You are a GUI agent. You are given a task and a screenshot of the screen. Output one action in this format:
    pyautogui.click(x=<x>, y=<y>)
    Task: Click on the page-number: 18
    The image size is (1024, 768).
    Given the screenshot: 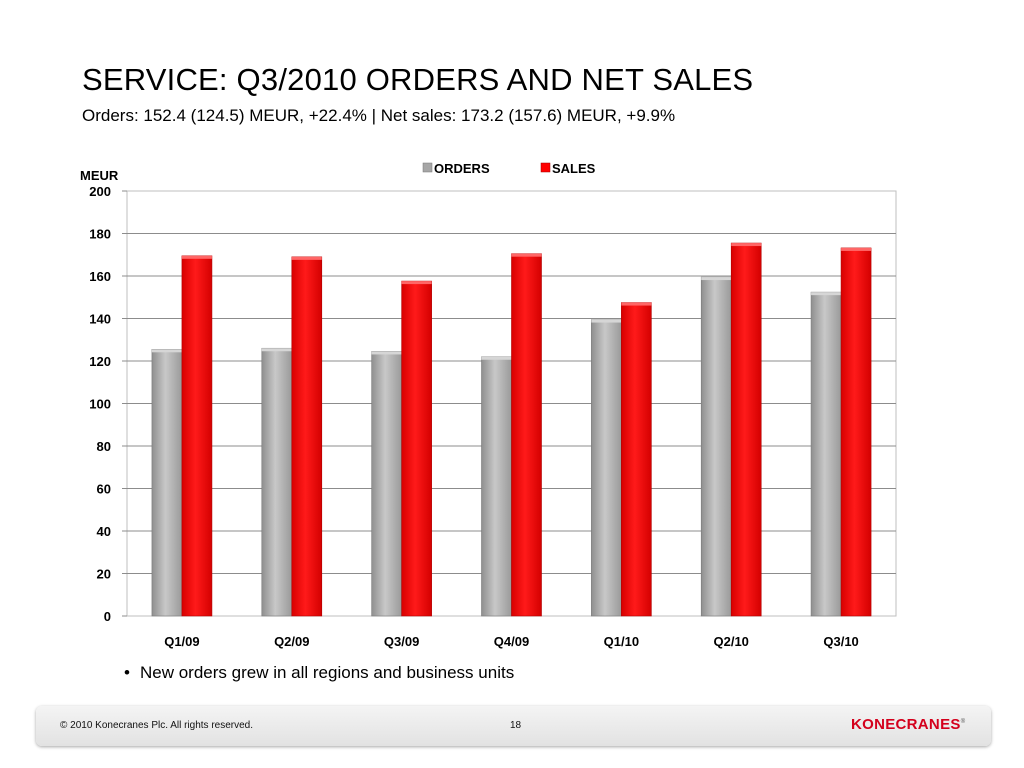 What is the action you would take?
    pyautogui.click(x=516, y=725)
    